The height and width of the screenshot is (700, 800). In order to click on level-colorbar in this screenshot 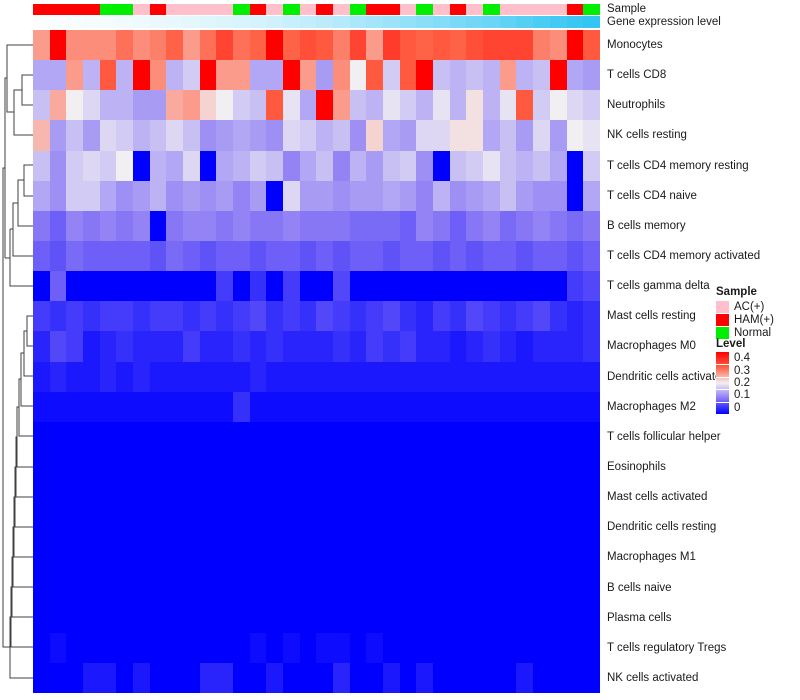, I will do `click(722, 383)`.